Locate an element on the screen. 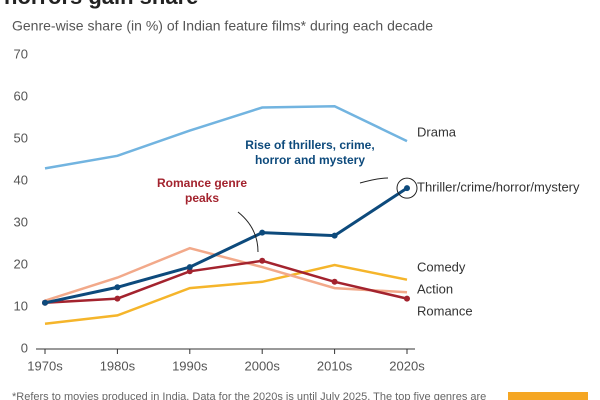  series-label: Action is located at coordinates (435, 288).